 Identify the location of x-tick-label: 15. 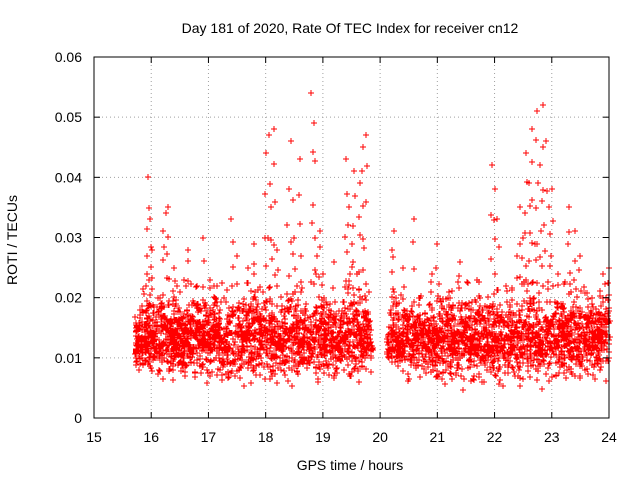
(94, 437).